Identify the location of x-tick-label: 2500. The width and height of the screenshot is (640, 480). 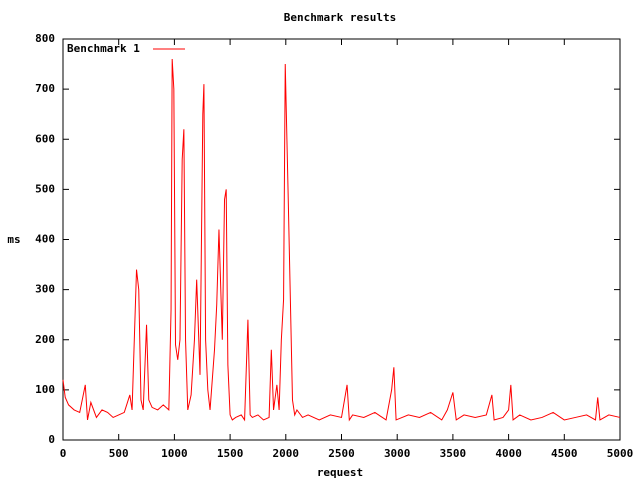
(341, 453).